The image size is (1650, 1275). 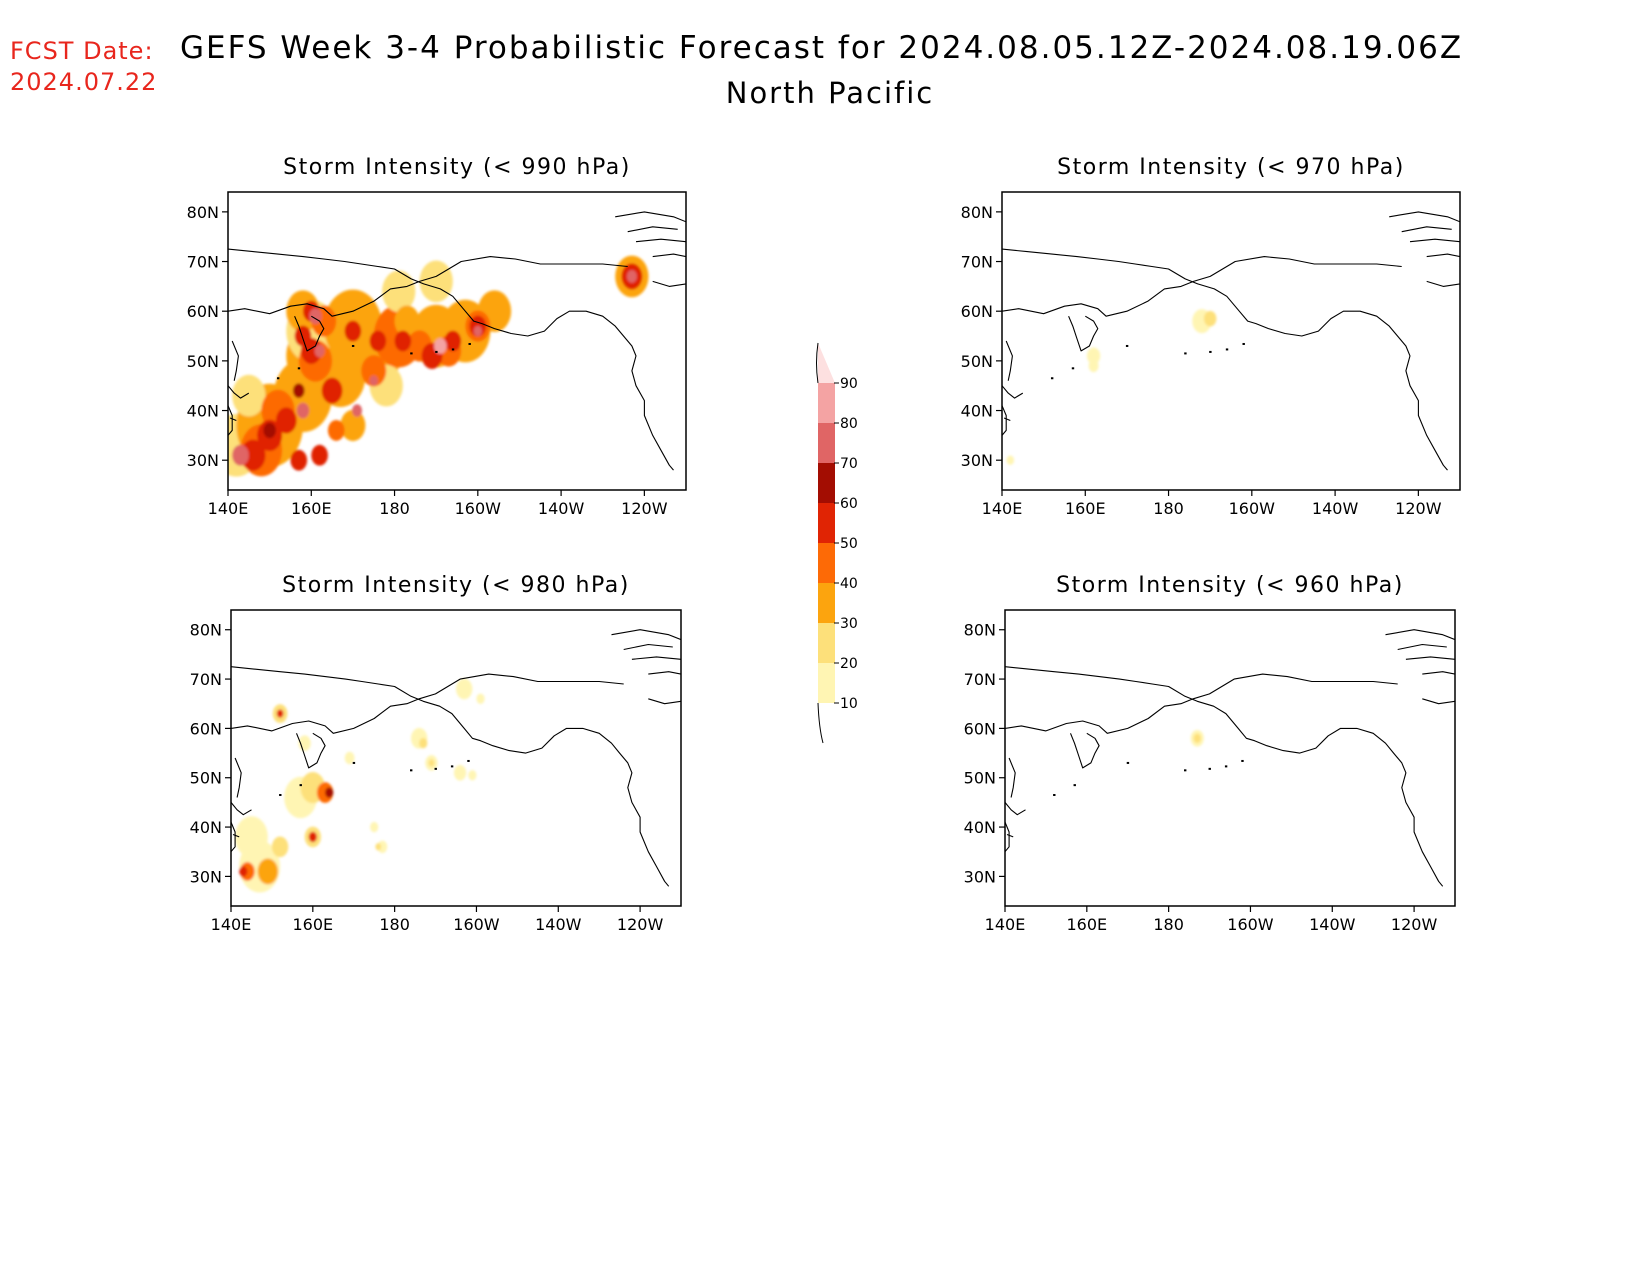 I want to click on map-content, so click(x=457, y=341).